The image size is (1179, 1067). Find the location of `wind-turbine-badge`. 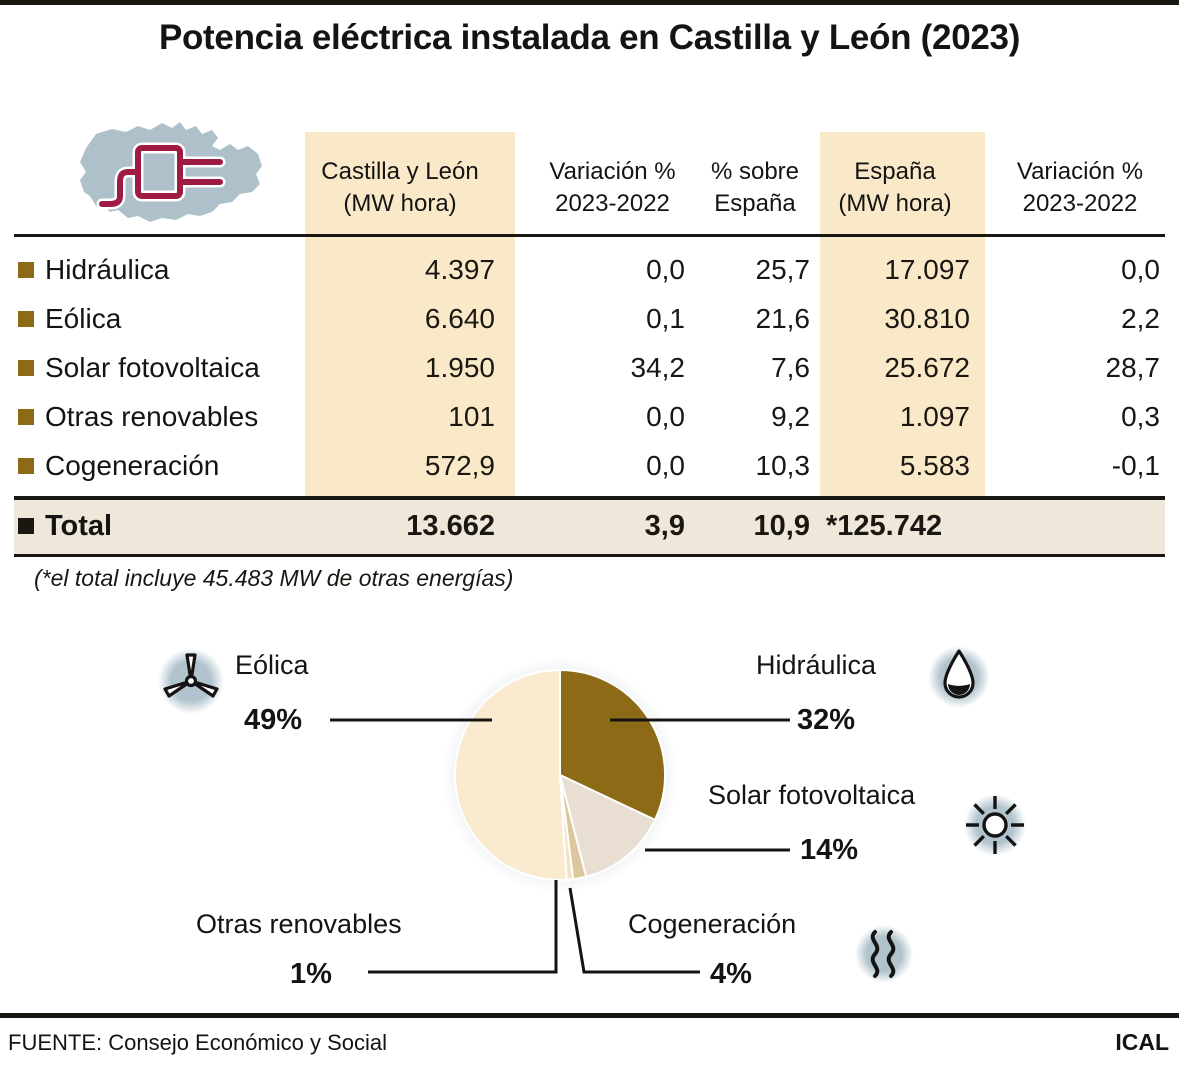

wind-turbine-badge is located at coordinates (191, 683).